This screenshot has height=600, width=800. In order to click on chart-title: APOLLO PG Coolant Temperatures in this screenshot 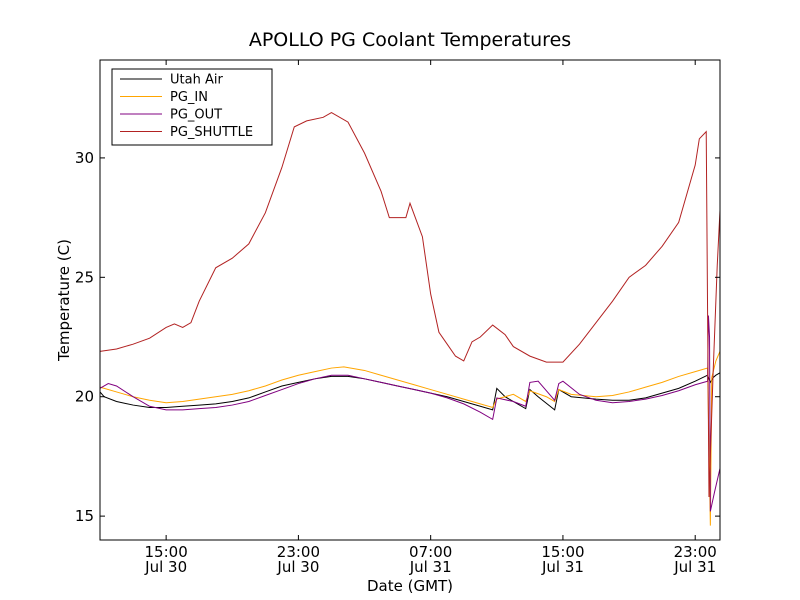, I will do `click(410, 40)`.